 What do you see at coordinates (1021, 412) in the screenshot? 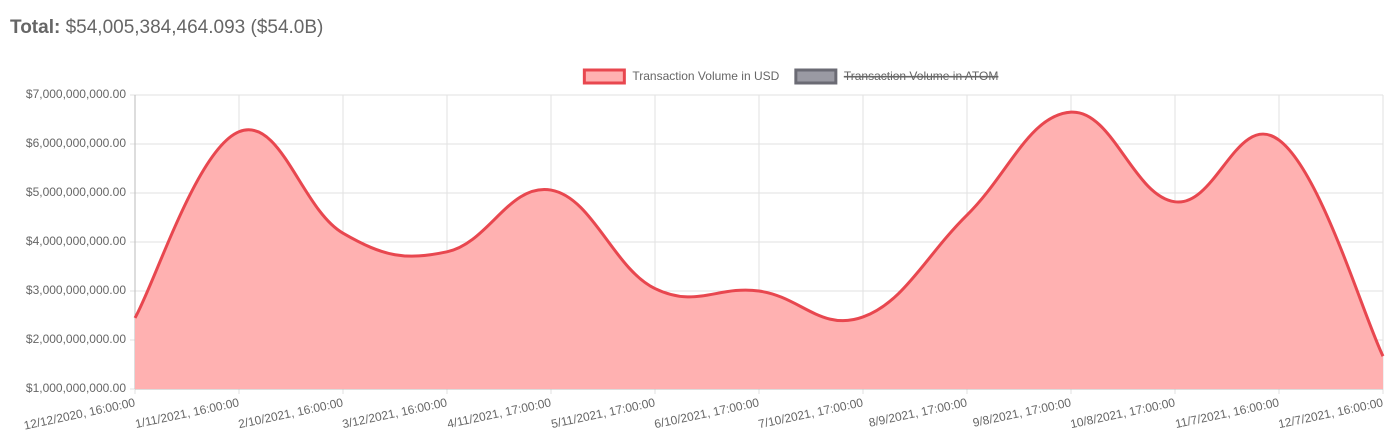
I see `x-tick-label: 9/8/2021, 17:00:00` at bounding box center [1021, 412].